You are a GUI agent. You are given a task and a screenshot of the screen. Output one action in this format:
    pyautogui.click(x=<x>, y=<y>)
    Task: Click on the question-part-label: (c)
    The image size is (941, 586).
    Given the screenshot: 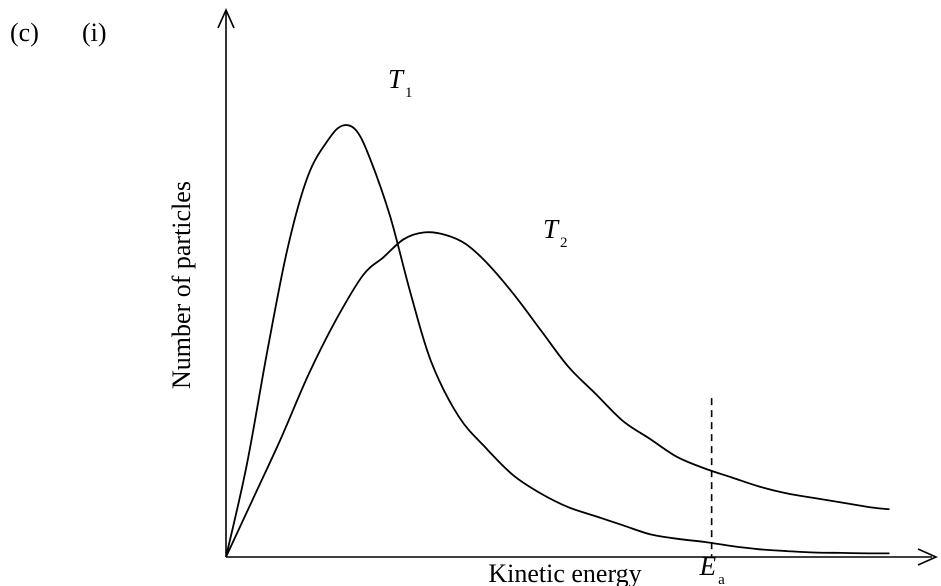 What is the action you would take?
    pyautogui.click(x=24, y=32)
    